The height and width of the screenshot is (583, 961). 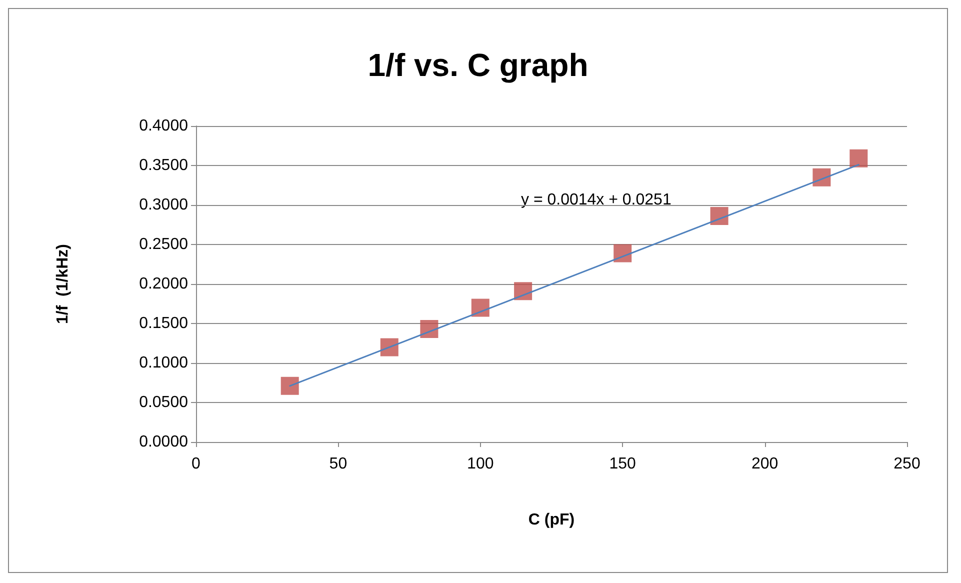 I want to click on x-tick-label: 150, so click(x=622, y=464).